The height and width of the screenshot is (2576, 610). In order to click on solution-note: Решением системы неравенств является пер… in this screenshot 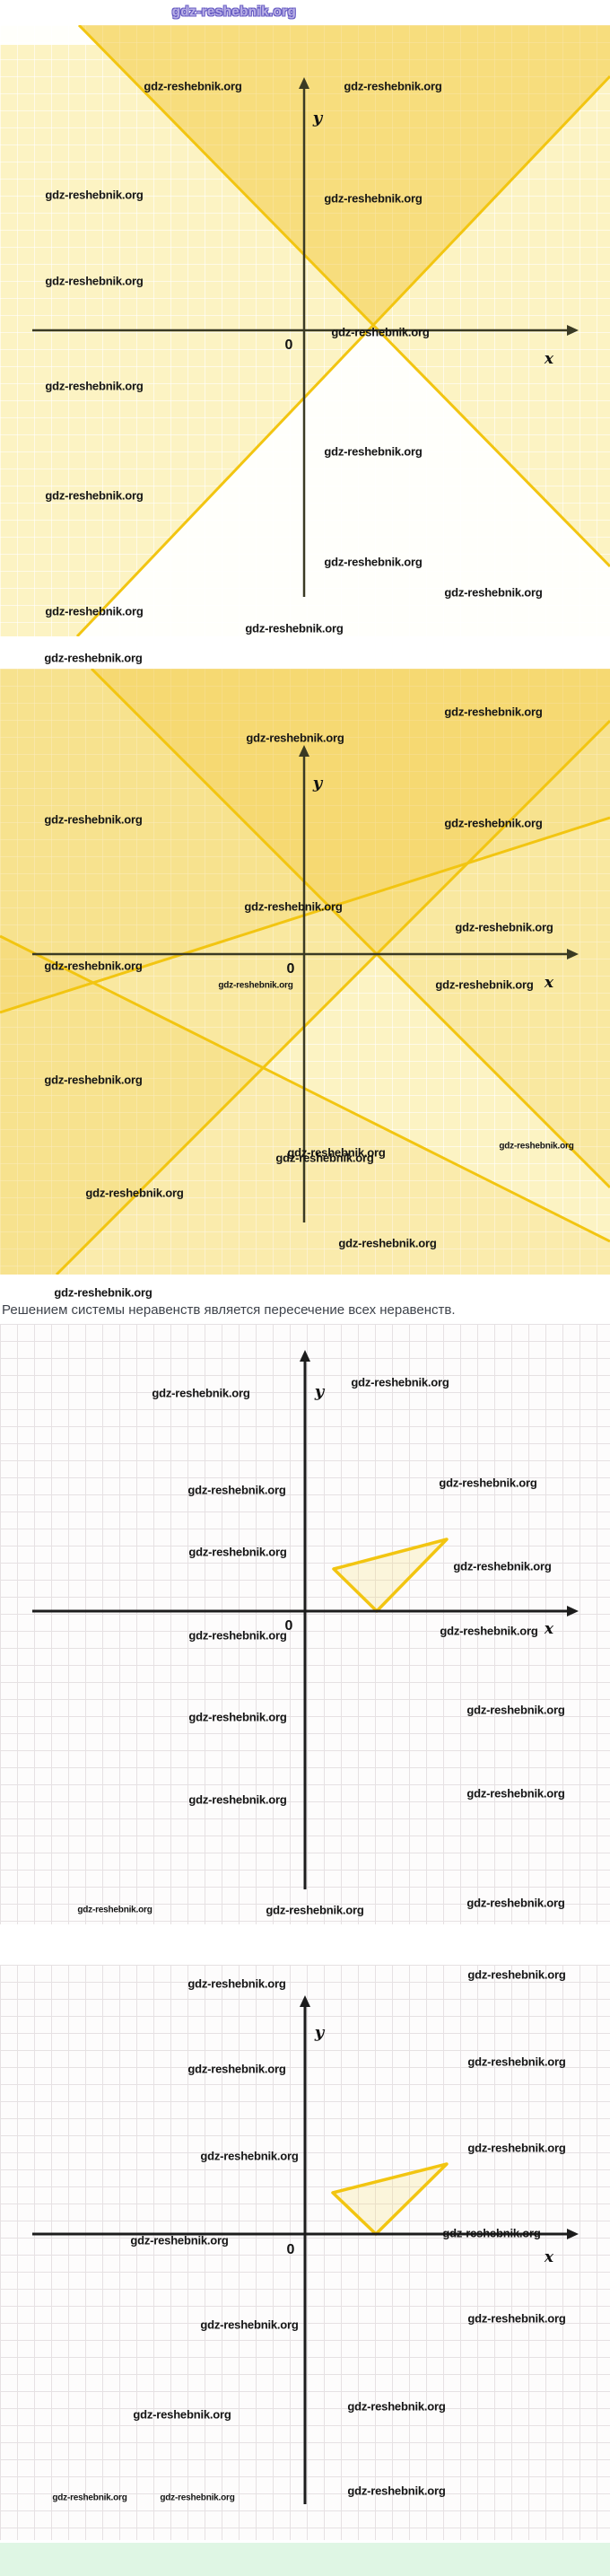, I will do `click(229, 1310)`.